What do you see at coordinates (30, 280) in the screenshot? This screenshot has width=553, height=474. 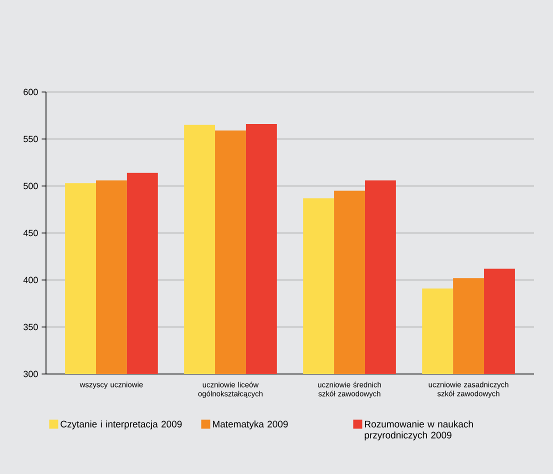 I see `y-tick-label: 400` at bounding box center [30, 280].